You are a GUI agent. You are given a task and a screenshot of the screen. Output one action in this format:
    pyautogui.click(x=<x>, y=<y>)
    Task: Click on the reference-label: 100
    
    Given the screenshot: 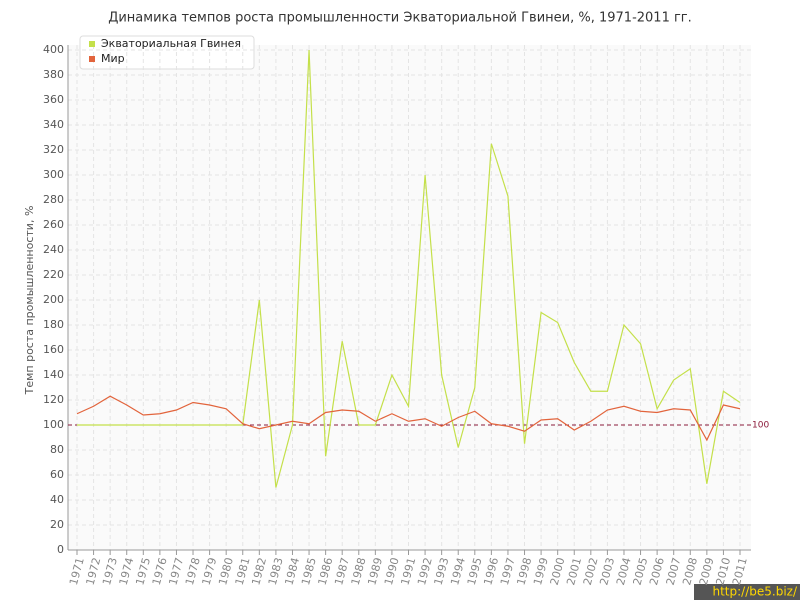 What is the action you would take?
    pyautogui.click(x=760, y=426)
    